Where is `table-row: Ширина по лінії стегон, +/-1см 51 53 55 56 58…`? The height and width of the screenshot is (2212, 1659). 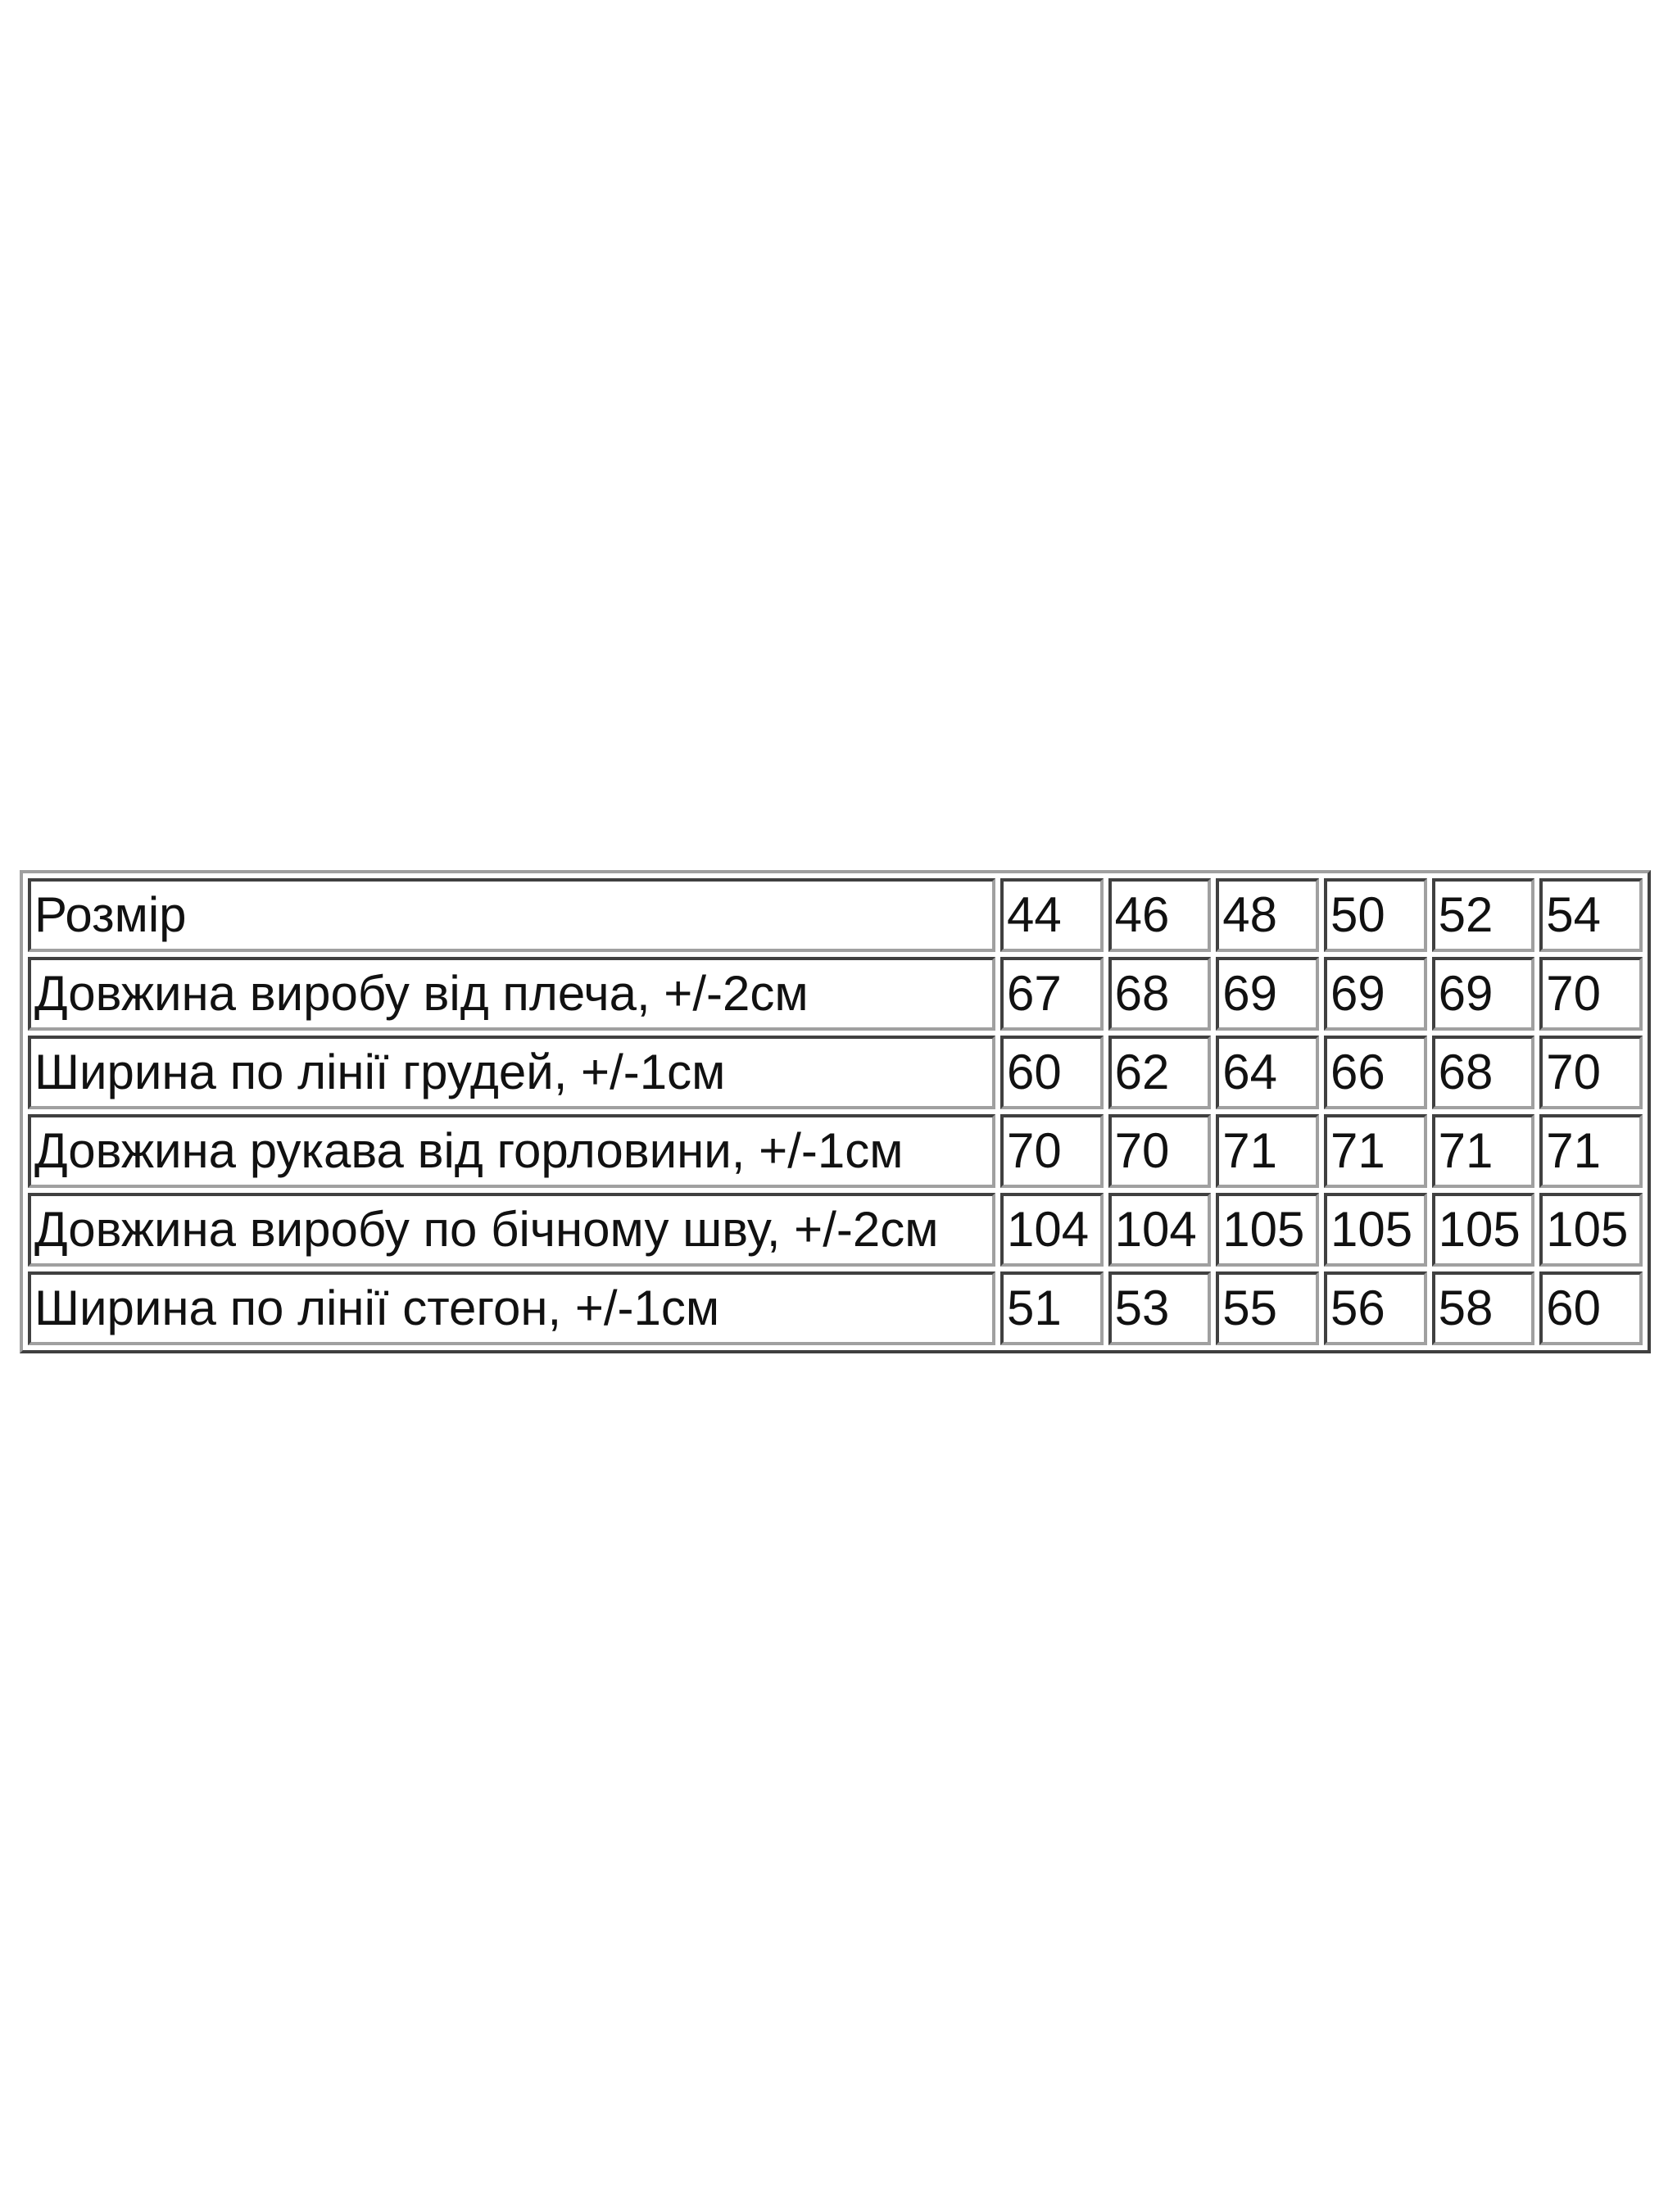
table-row: Ширина по лінії стегон, +/-1см 51 53 55 56 58… is located at coordinates (835, 1308).